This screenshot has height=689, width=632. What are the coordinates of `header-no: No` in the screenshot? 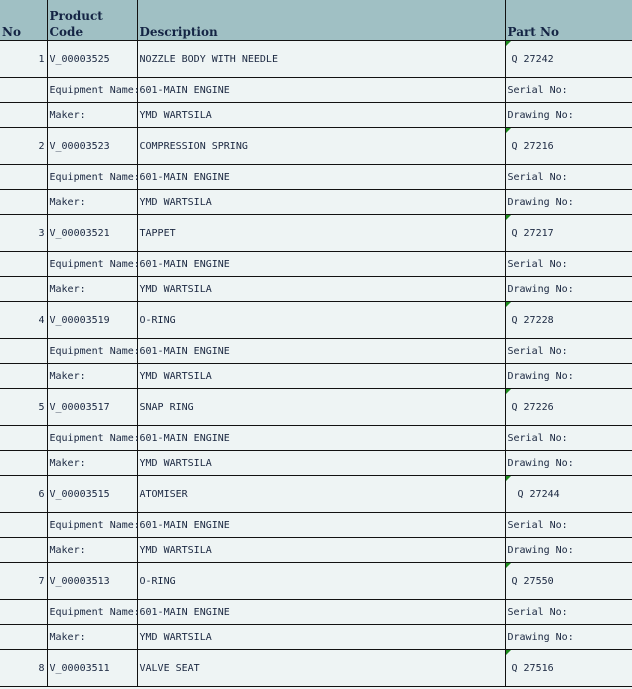 It's located at (24, 20).